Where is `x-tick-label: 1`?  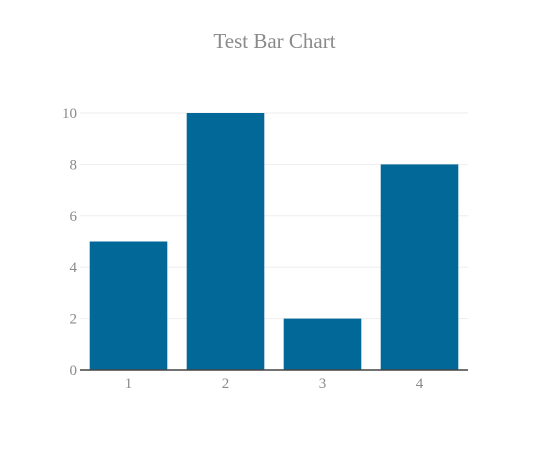
x-tick-label: 1 is located at coordinates (129, 384).